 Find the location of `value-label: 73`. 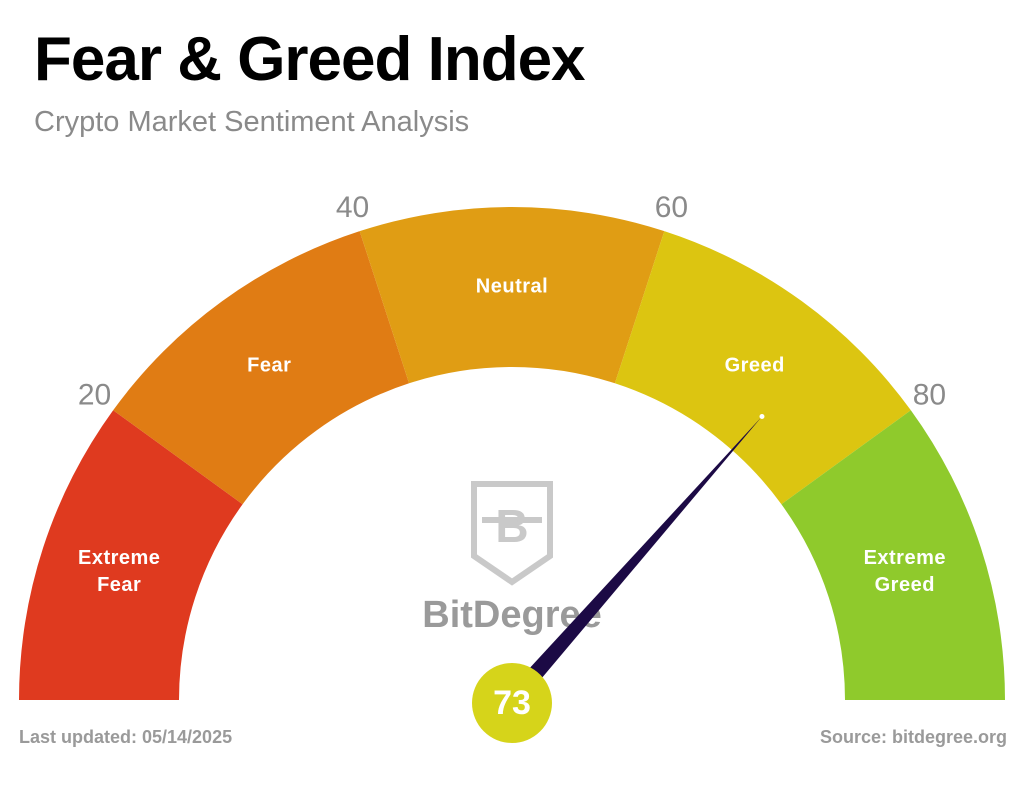

value-label: 73 is located at coordinates (512, 703).